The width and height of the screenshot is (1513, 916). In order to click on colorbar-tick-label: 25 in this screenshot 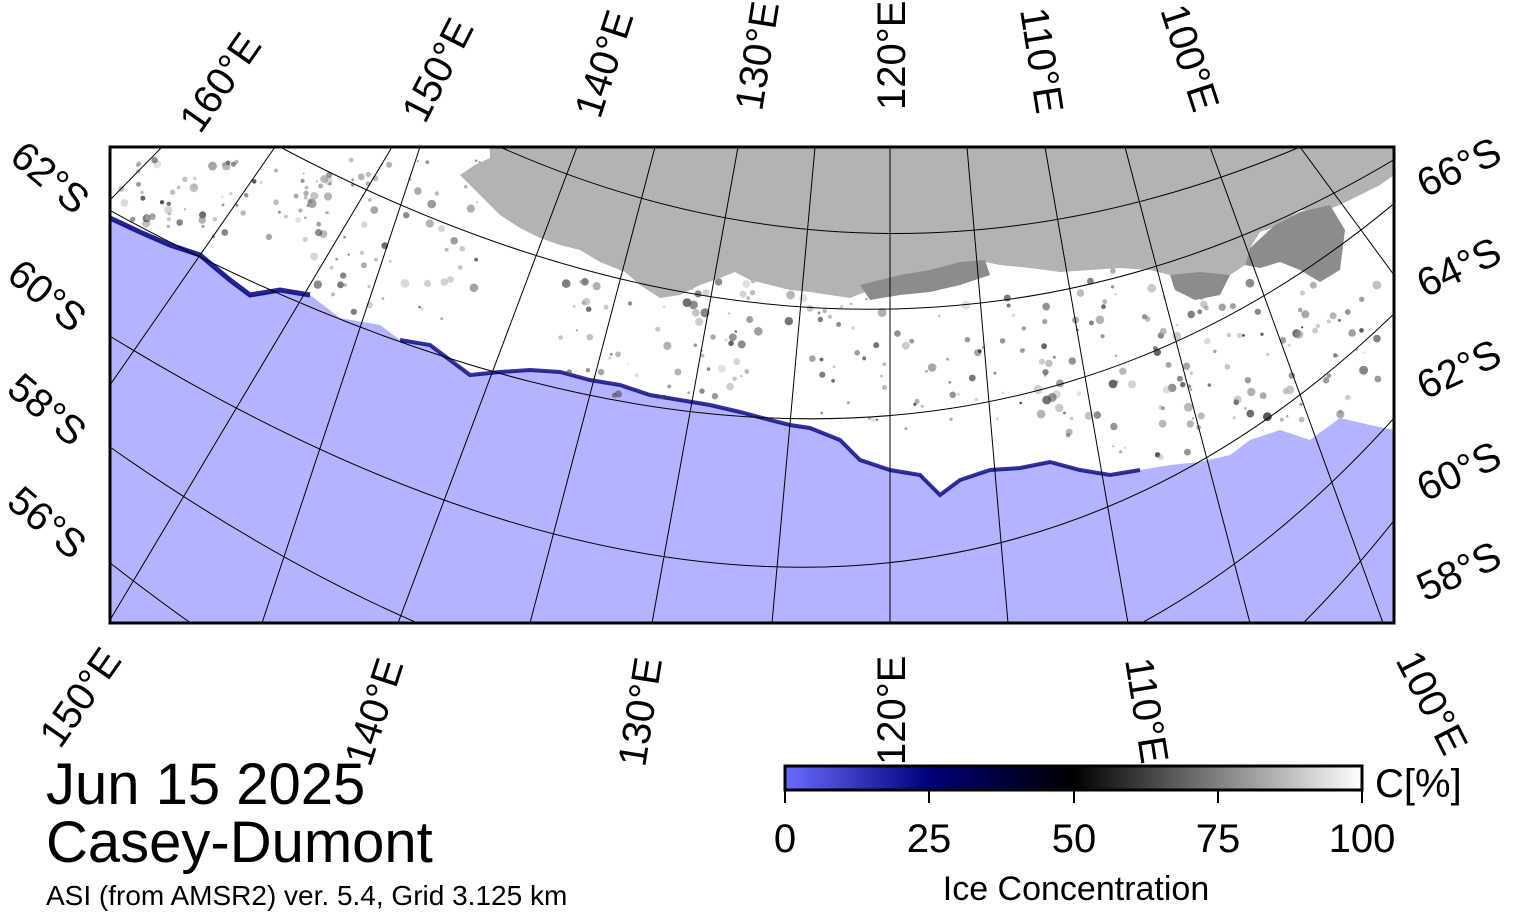, I will do `click(929, 839)`.